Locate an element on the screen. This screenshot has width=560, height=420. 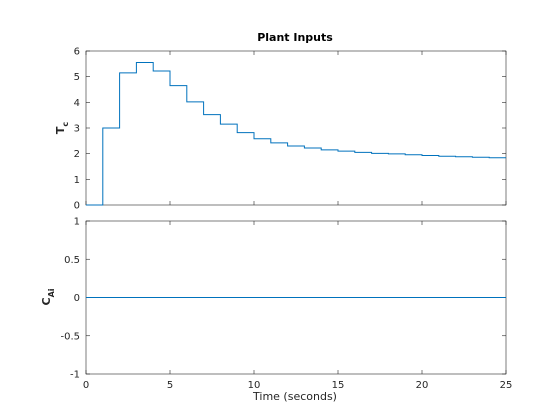
y-axis-label-bottom-main: C is located at coordinates (46, 301).